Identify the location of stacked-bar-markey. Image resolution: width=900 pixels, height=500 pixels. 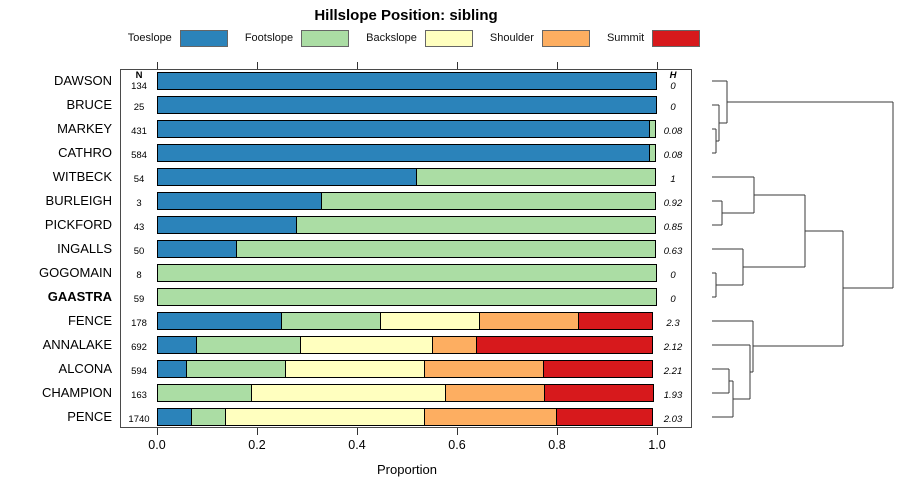
(407, 129).